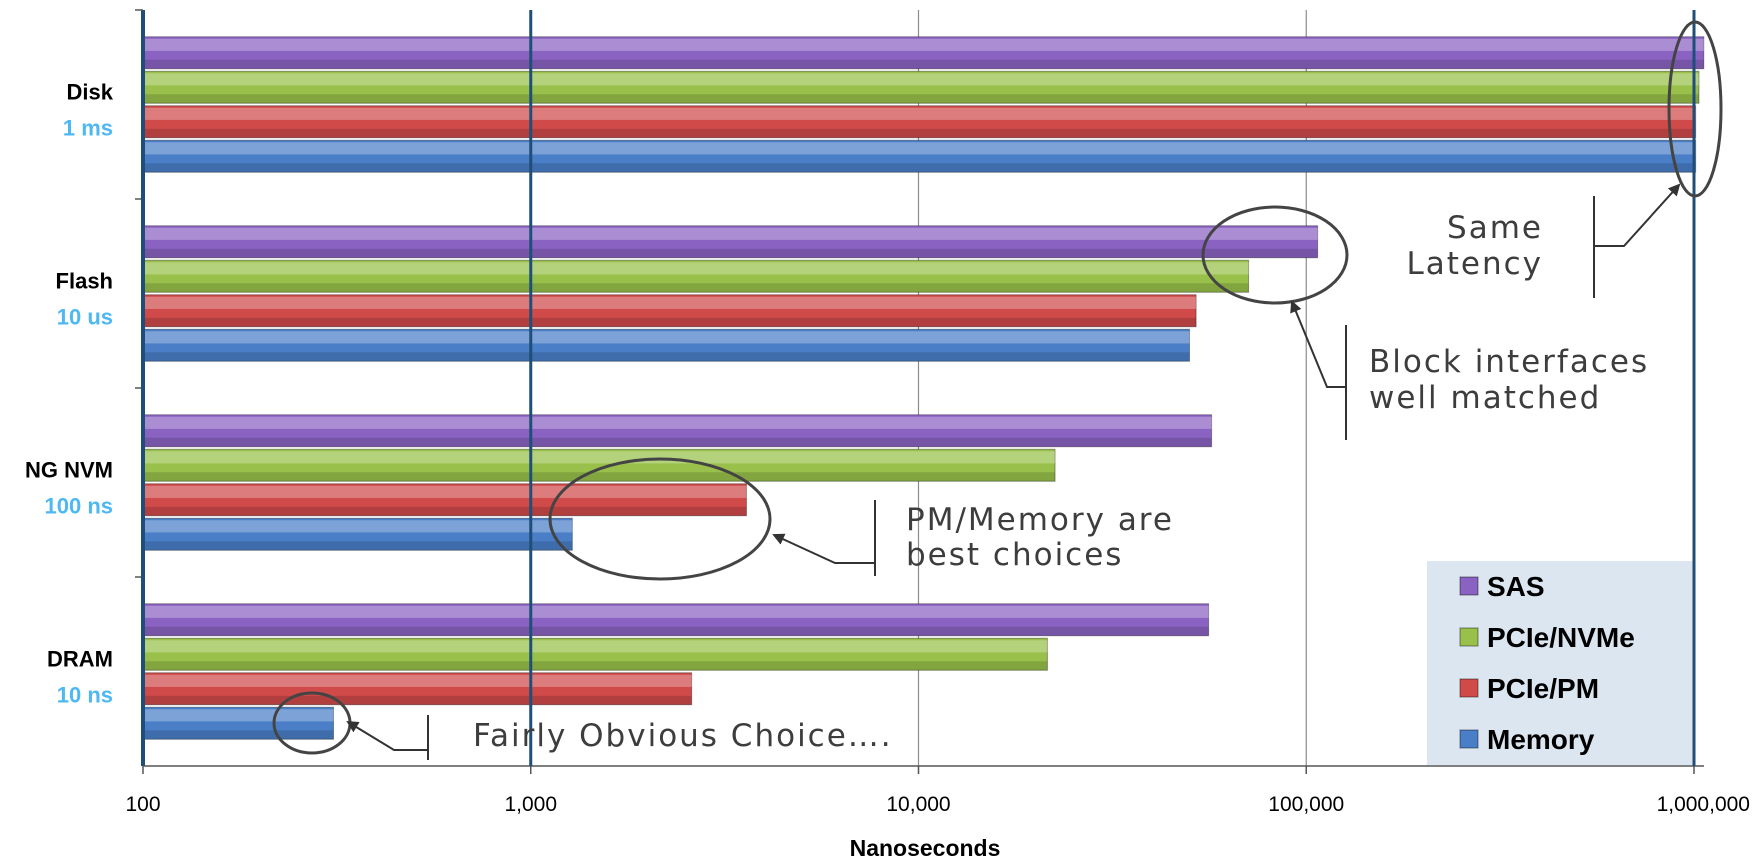 The height and width of the screenshot is (861, 1752). I want to click on x-tick-label: 100,000, so click(1306, 804).